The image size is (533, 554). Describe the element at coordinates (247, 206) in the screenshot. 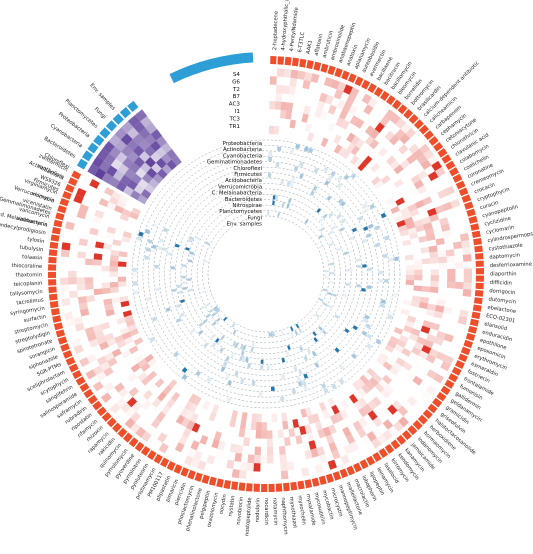

I see `taxon-ring-label: Nitrospirae` at that location.